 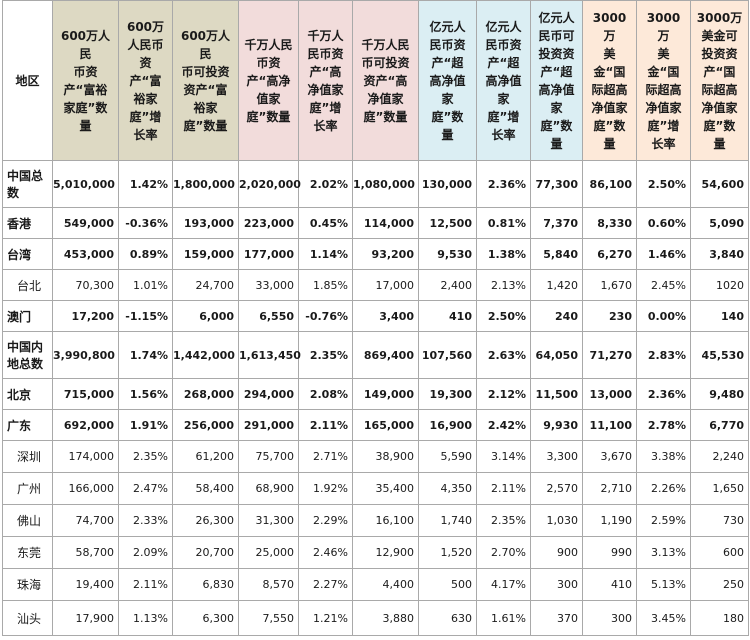 I want to click on value-cell: 140, so click(x=719, y=316).